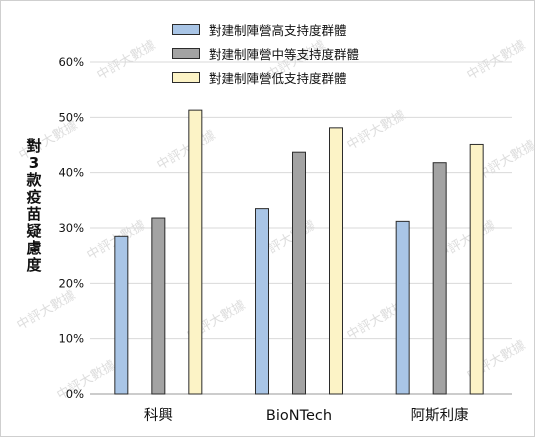 This screenshot has width=535, height=437. I want to click on legend-swatch-low, so click(186, 77).